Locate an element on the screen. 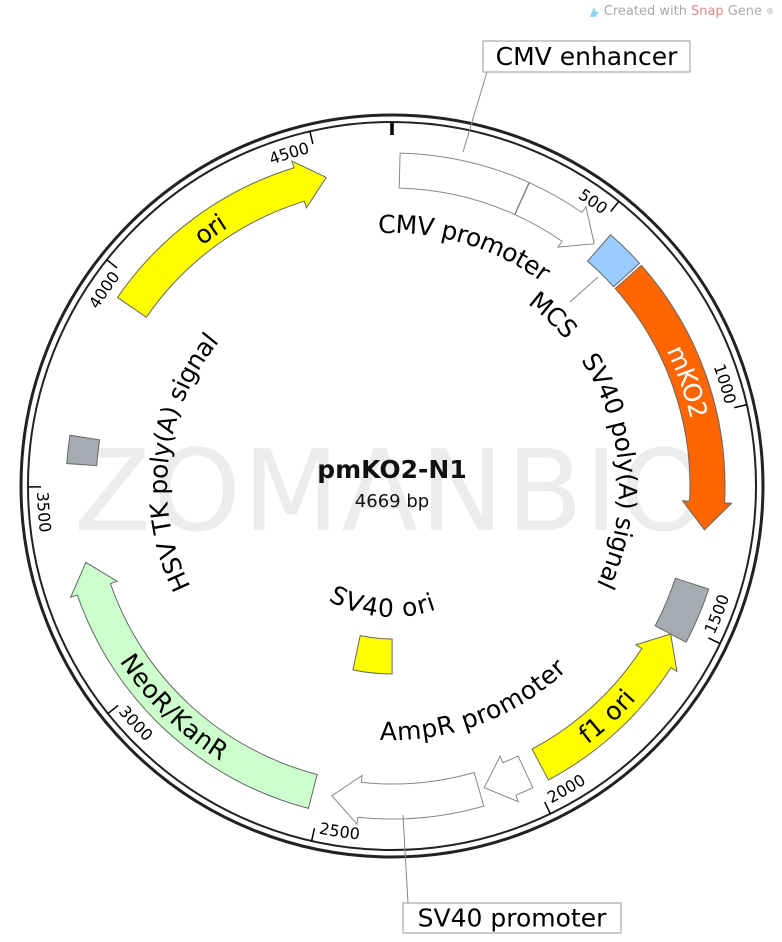  label-mcs-text: MCS is located at coordinates (554, 314).